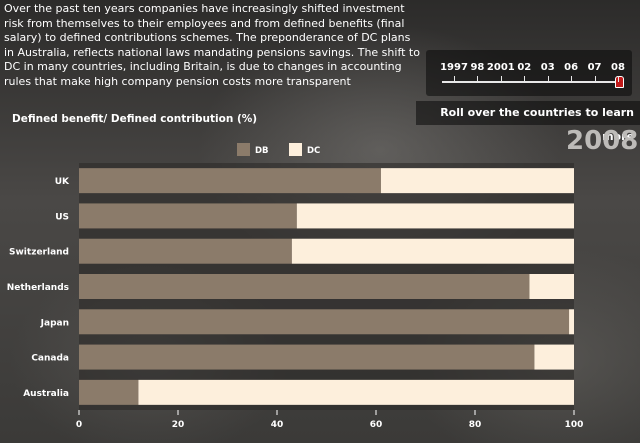 This screenshot has height=443, width=640. I want to click on timeline-year-03: 03, so click(547, 67).